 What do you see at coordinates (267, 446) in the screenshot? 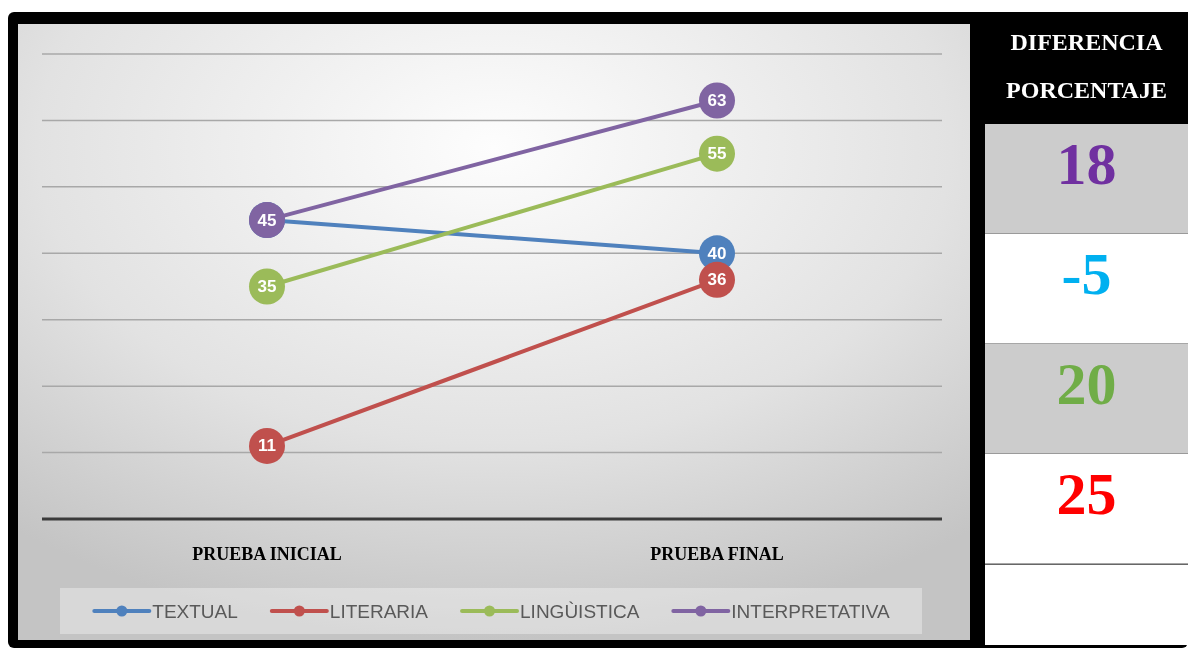
I see `data-label: 11` at bounding box center [267, 446].